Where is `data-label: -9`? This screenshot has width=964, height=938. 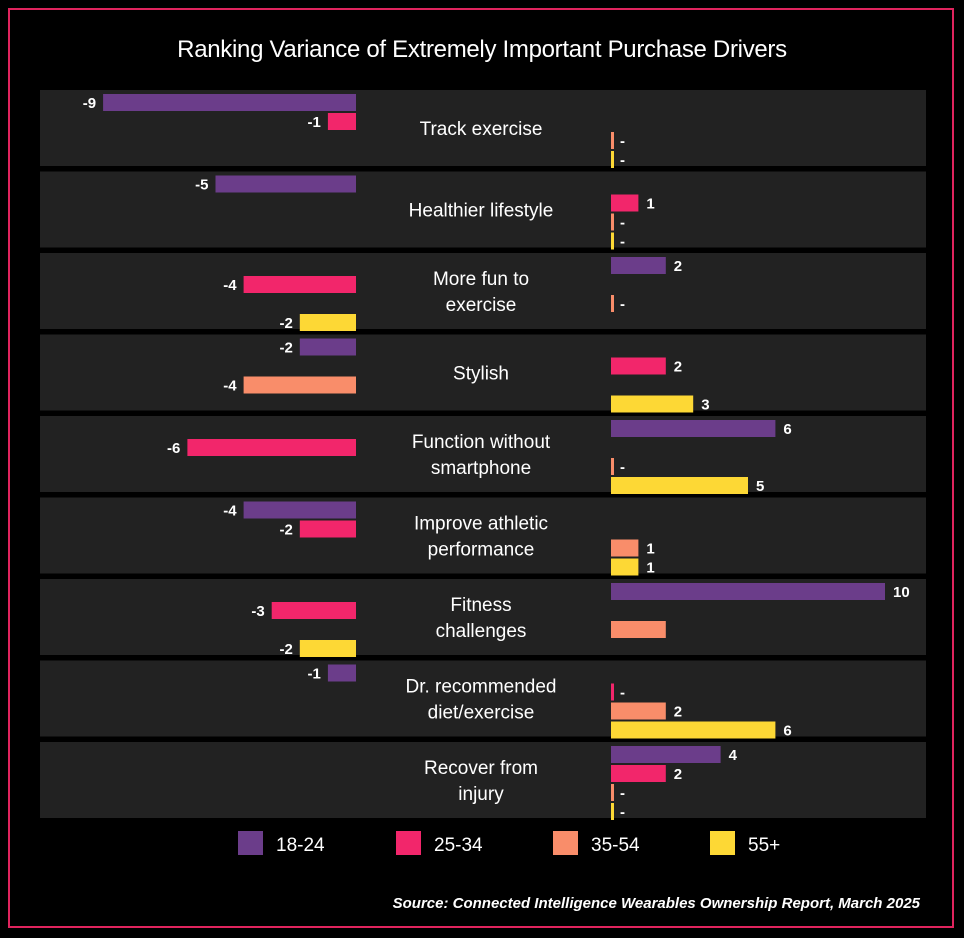 data-label: -9 is located at coordinates (89, 103).